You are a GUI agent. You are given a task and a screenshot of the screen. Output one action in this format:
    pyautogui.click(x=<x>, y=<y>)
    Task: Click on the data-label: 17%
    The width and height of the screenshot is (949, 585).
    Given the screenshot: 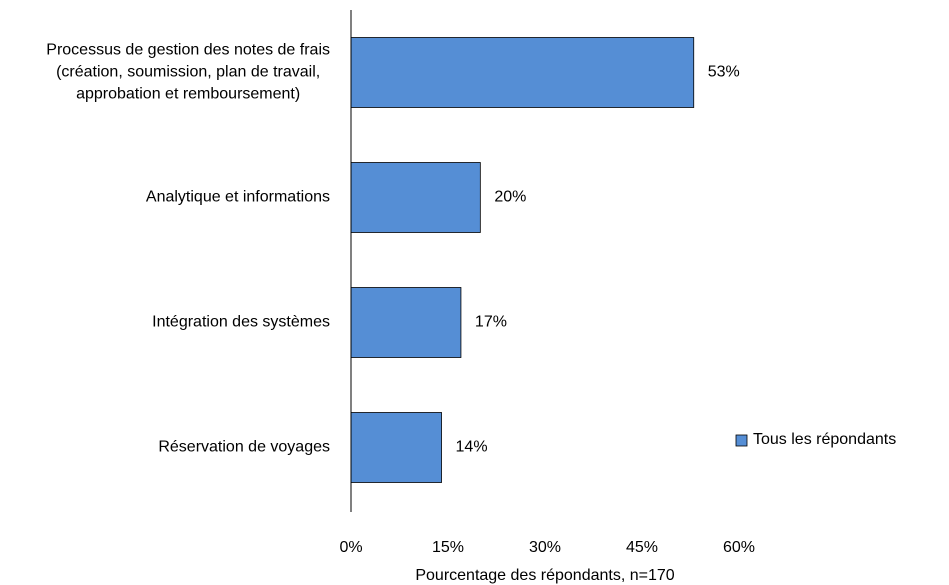 What is the action you would take?
    pyautogui.click(x=491, y=322)
    